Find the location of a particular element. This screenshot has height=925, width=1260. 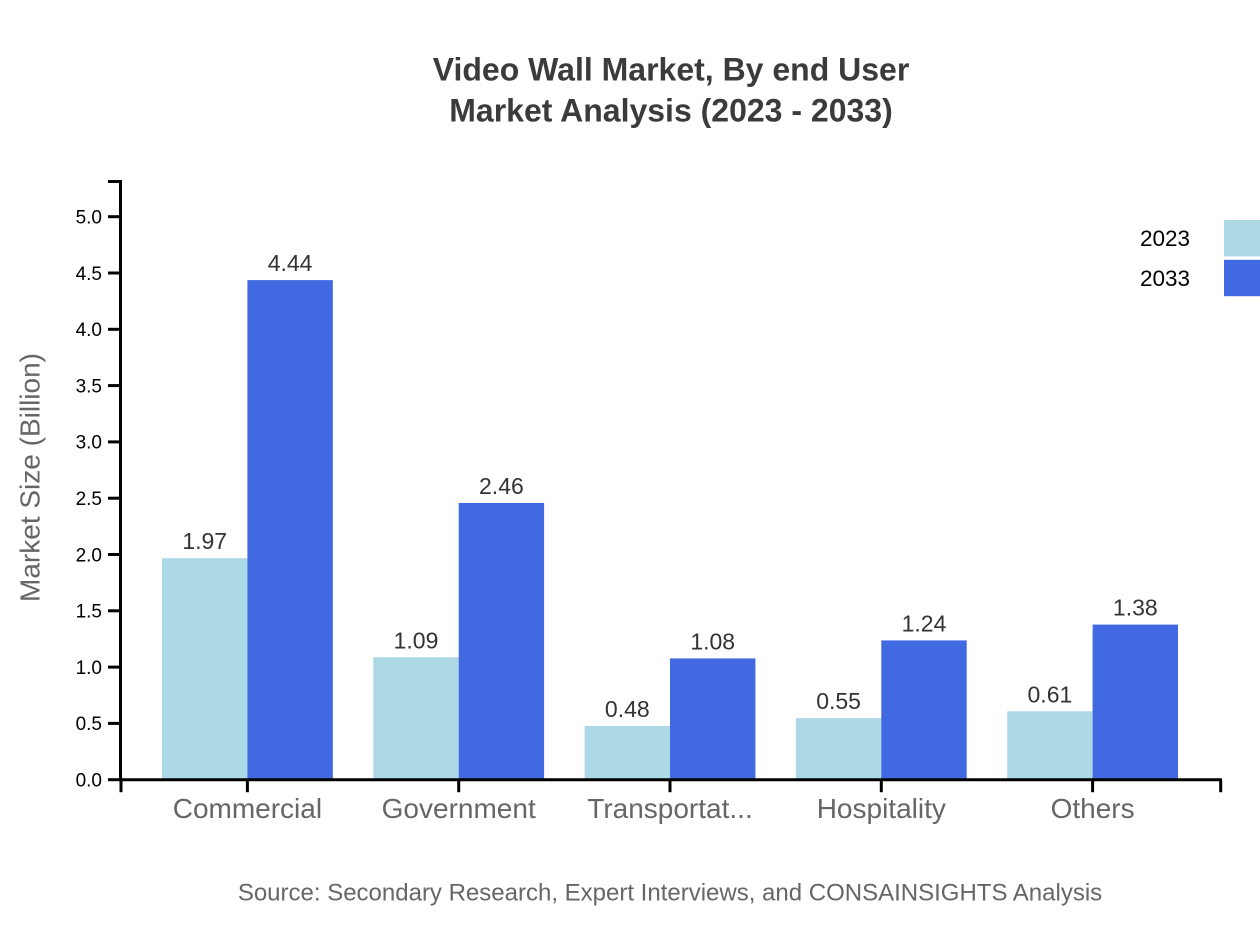

svg-text: 0.5 is located at coordinates (89, 724).